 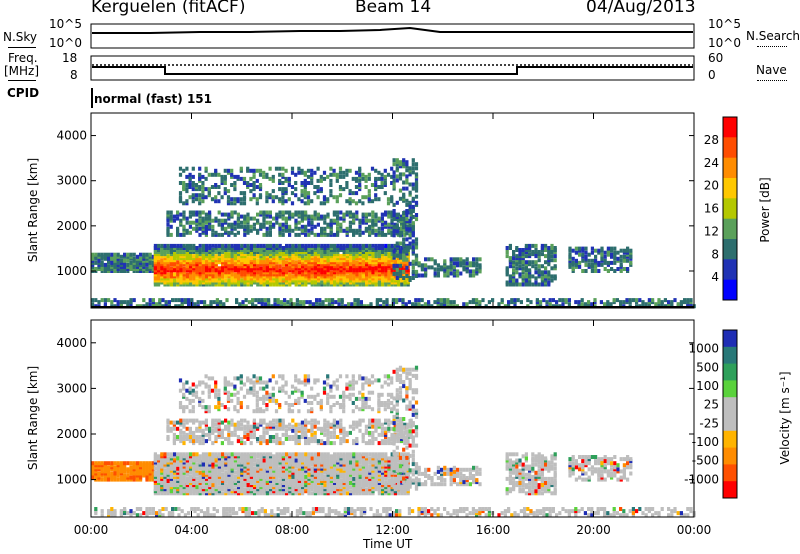 What do you see at coordinates (773, 36) in the screenshot?
I see `nsearch-label: N.Search` at bounding box center [773, 36].